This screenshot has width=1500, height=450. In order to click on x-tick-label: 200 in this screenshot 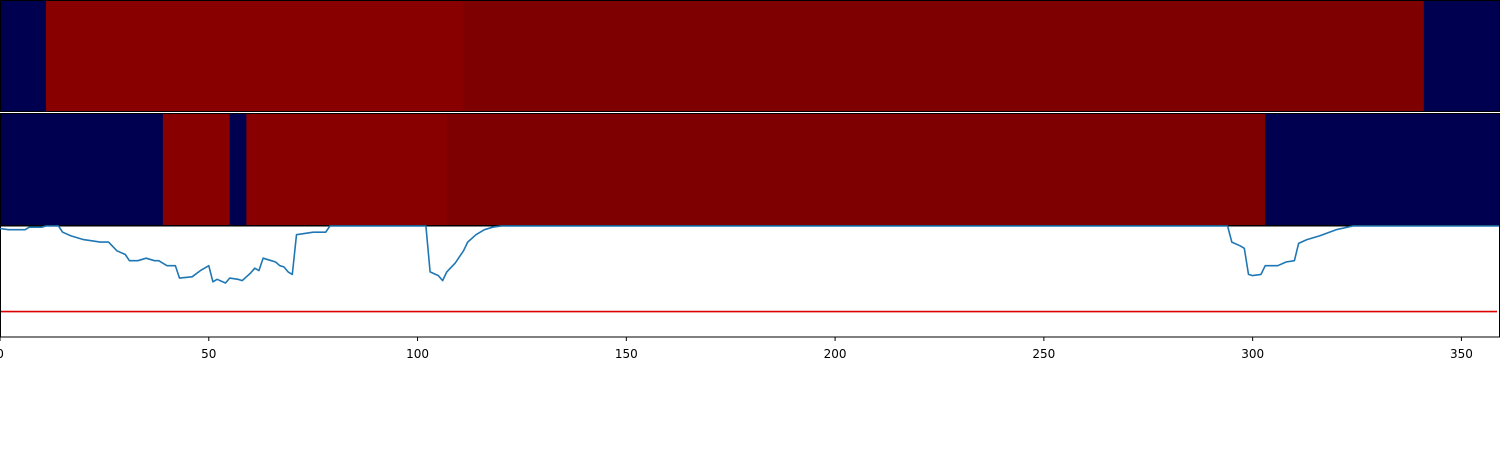, I will do `click(835, 354)`.